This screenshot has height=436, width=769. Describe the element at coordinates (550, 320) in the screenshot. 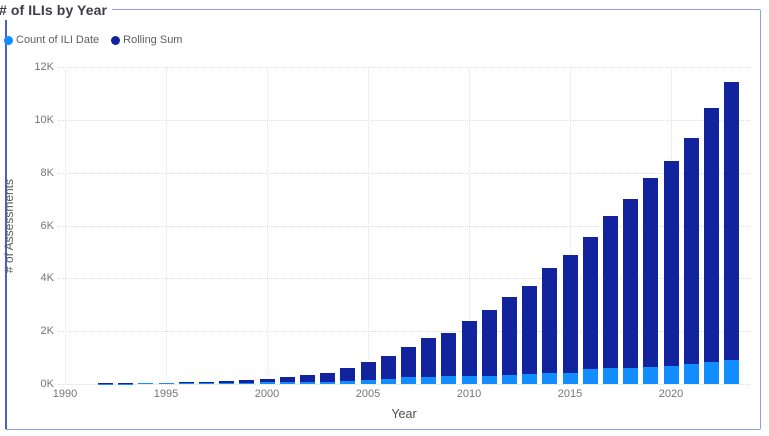

I see `bar-2014-rolling-sum-segment` at that location.